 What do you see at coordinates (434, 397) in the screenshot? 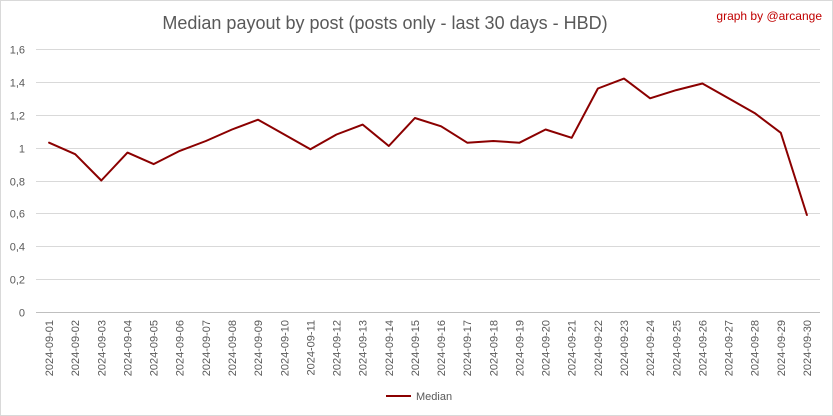
I see `legend-label-median: Median` at bounding box center [434, 397].